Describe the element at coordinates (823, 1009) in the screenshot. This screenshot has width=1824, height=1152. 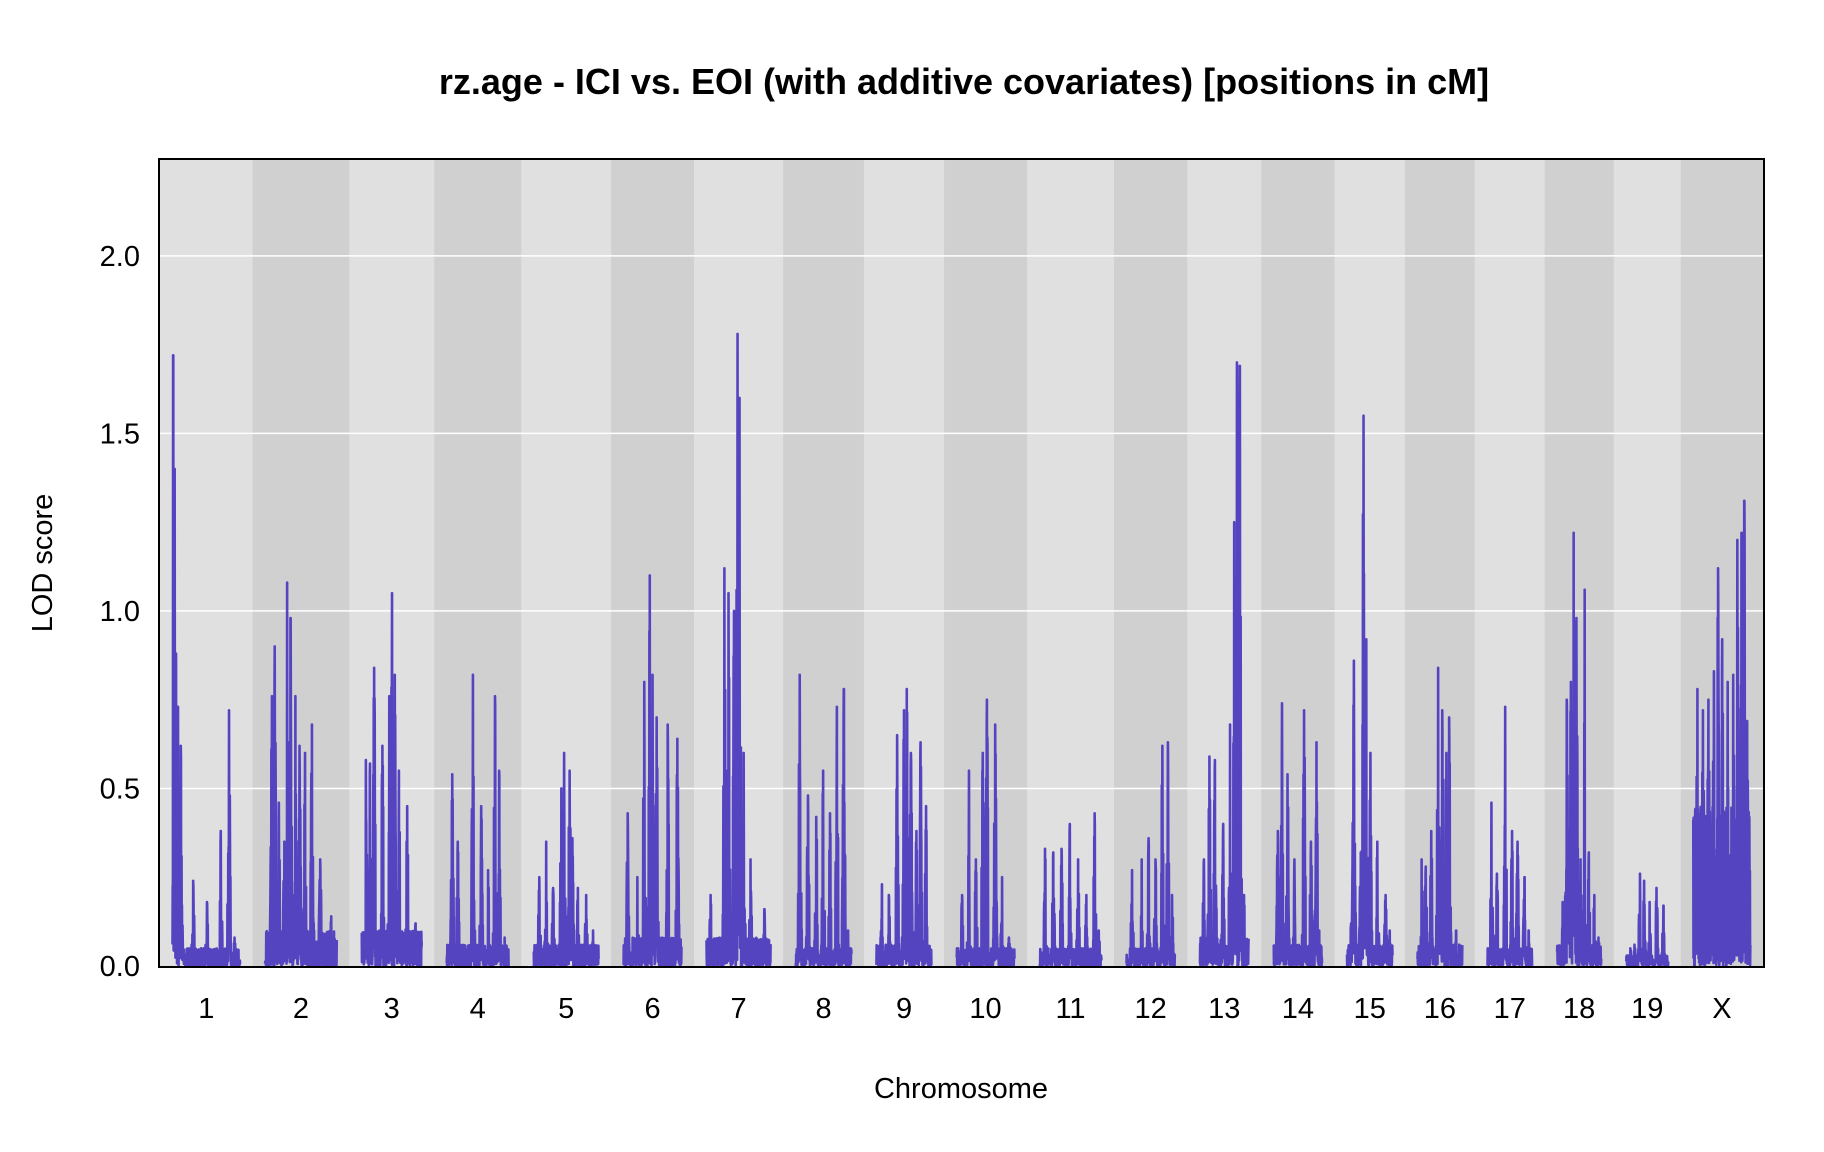
I see `x-tick-label: 8` at that location.